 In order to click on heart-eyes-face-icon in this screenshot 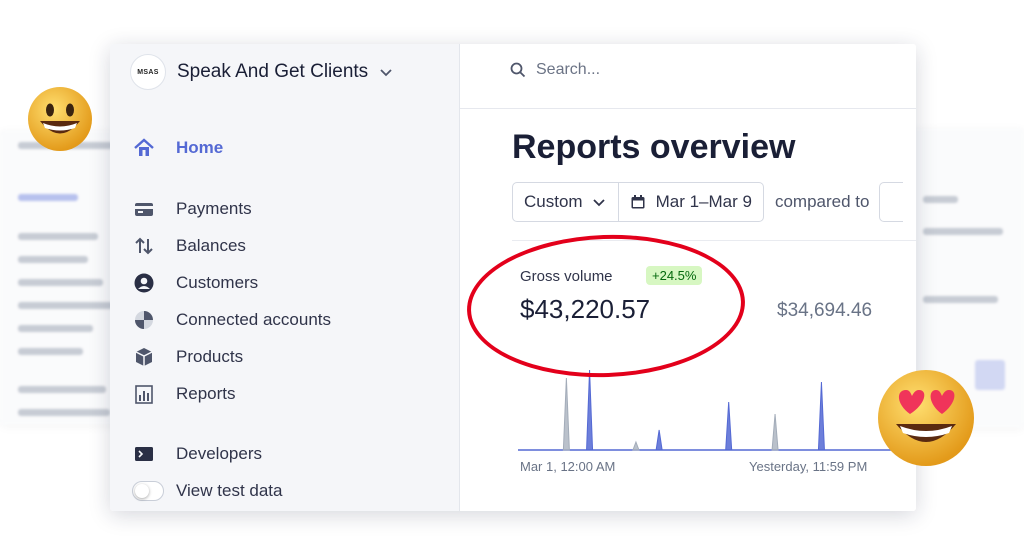, I will do `click(926, 418)`.